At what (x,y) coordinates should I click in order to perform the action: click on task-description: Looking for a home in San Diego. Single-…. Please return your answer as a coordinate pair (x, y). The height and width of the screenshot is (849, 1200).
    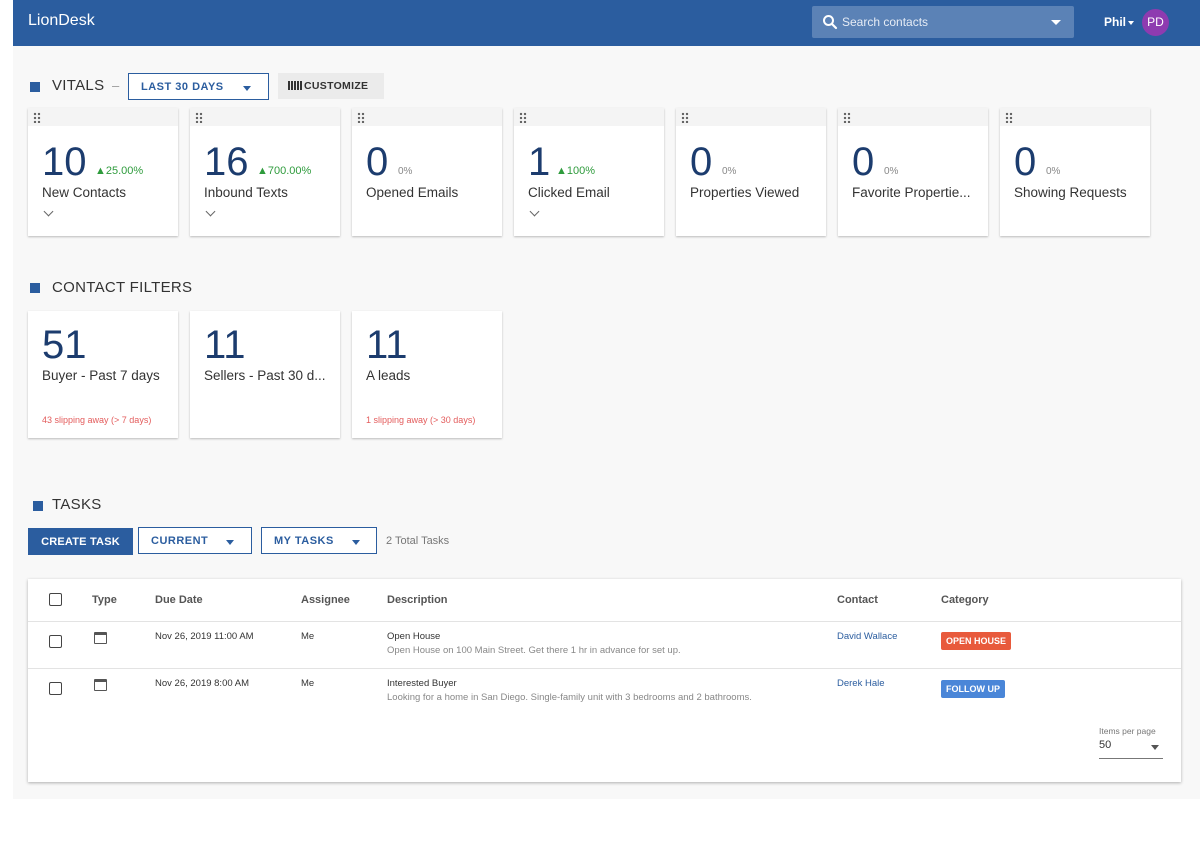
    Looking at the image, I should click on (569, 697).